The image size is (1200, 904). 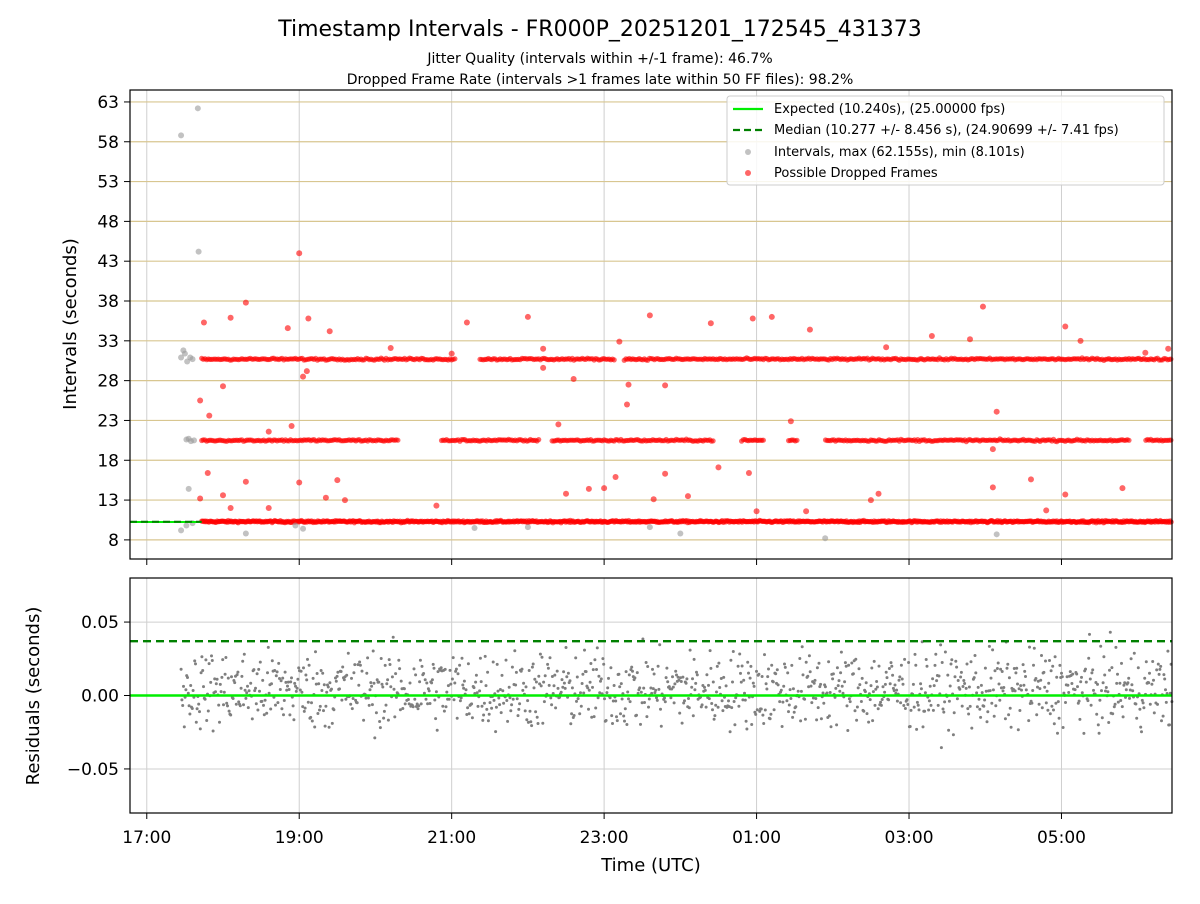 I want to click on intervals-y-tick-label: 28, so click(x=108, y=382).